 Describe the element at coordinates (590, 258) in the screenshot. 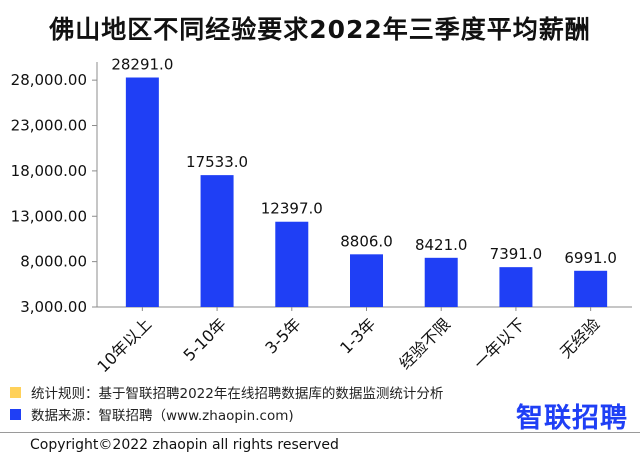

I see `bar-value-label: 6991.0` at that location.